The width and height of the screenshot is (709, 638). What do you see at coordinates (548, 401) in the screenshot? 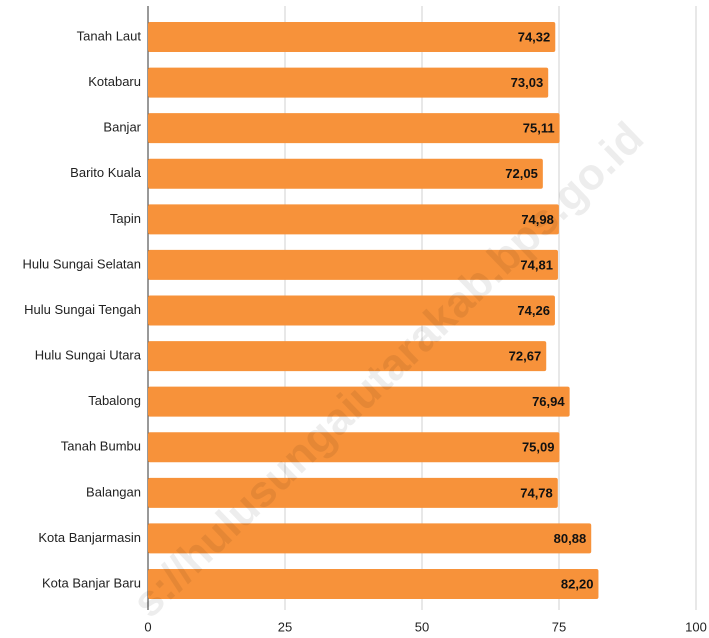
I see `value-label: 76,94` at bounding box center [548, 401].